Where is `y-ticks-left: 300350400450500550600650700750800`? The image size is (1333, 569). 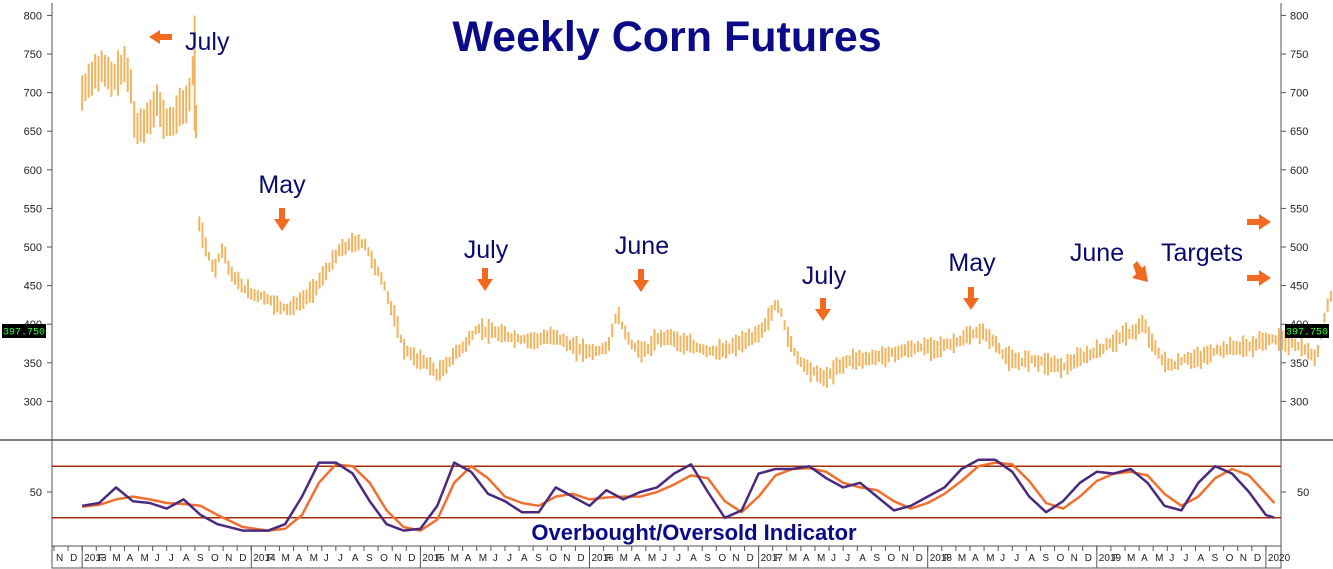 y-ticks-left: 300350400450500550600650700750800 is located at coordinates (38, 209).